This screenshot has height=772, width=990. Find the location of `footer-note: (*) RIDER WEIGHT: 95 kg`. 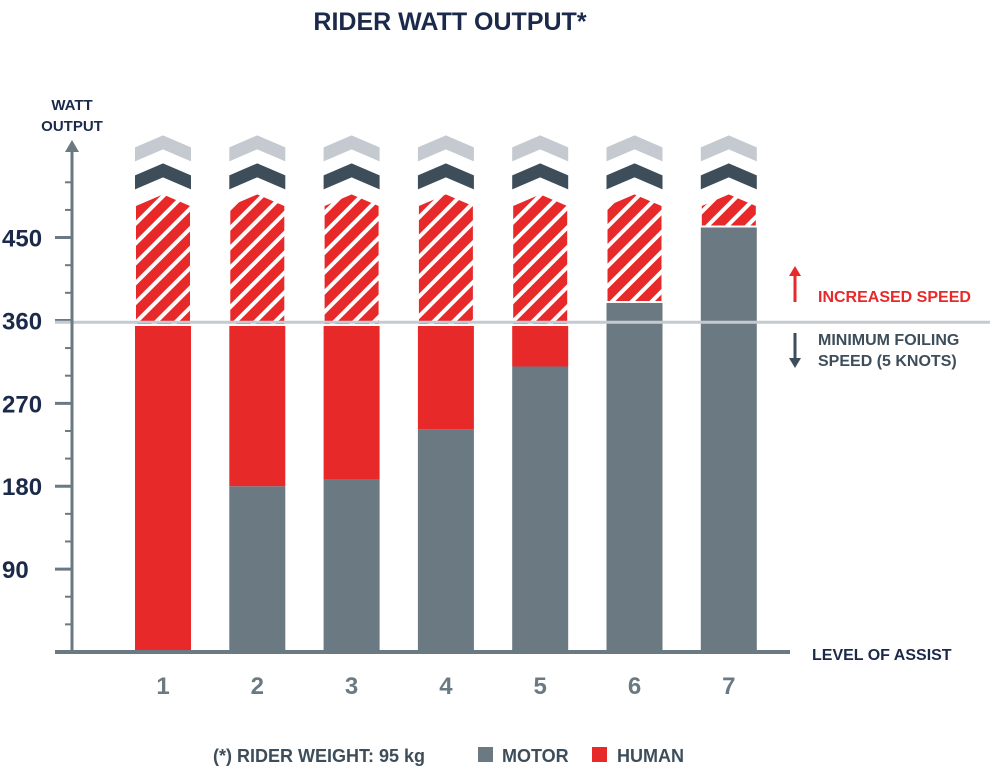

footer-note: (*) RIDER WEIGHT: 95 kg is located at coordinates (319, 756).